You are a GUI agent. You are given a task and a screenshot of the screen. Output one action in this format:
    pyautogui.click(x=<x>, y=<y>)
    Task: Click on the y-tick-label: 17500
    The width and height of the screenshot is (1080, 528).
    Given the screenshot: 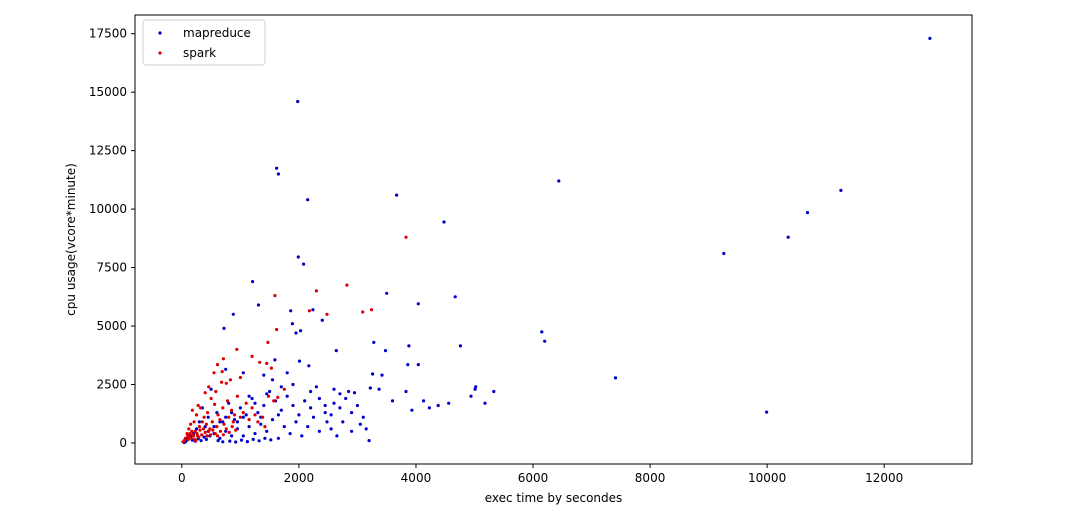 What is the action you would take?
    pyautogui.click(x=108, y=34)
    